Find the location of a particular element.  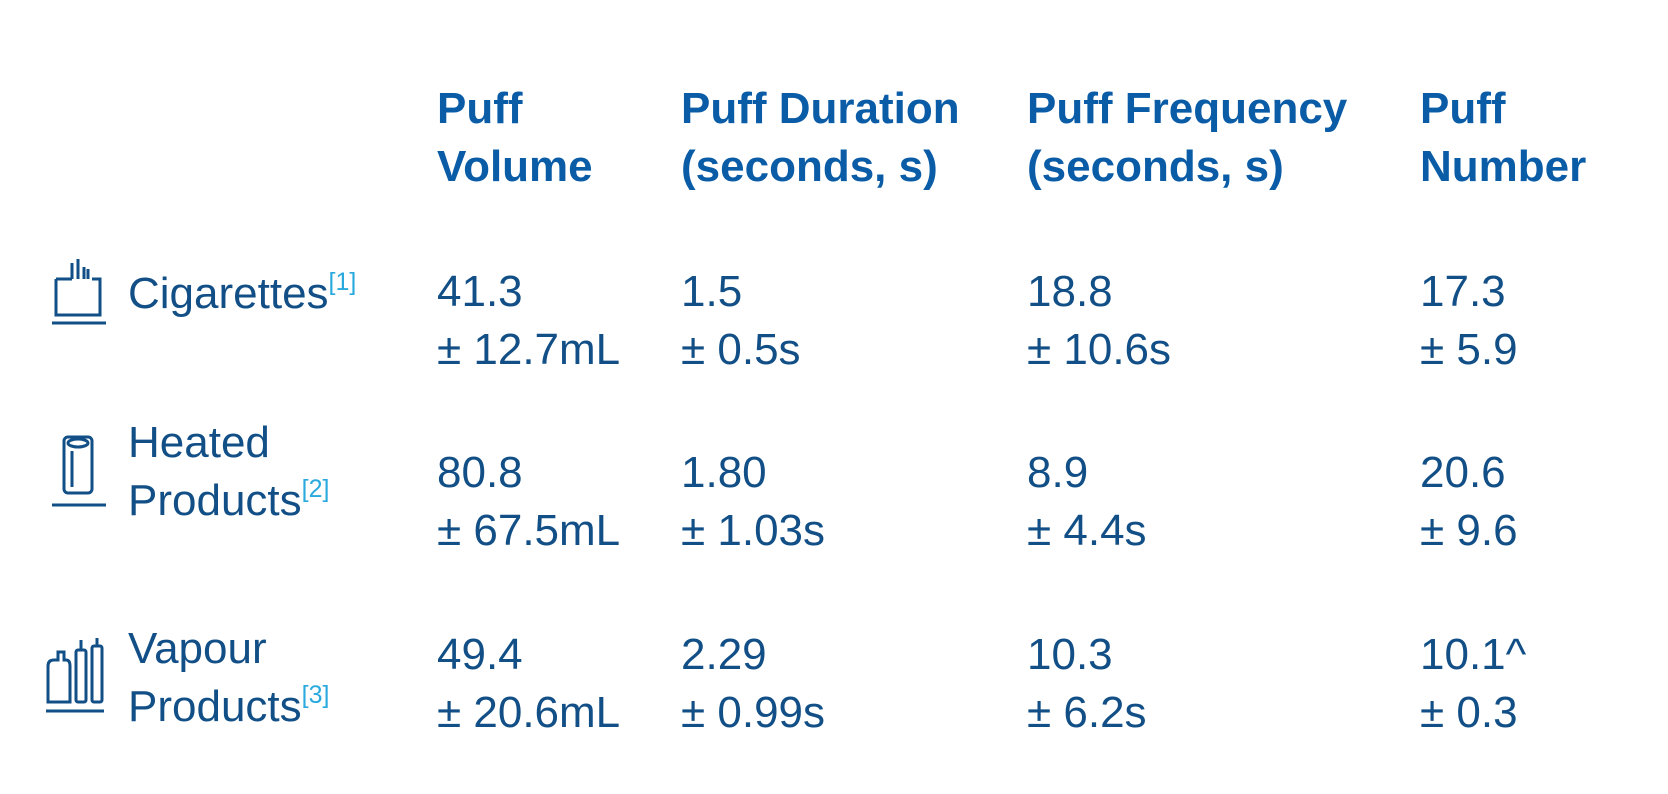

heated-product-device-icon is located at coordinates (79, 471).